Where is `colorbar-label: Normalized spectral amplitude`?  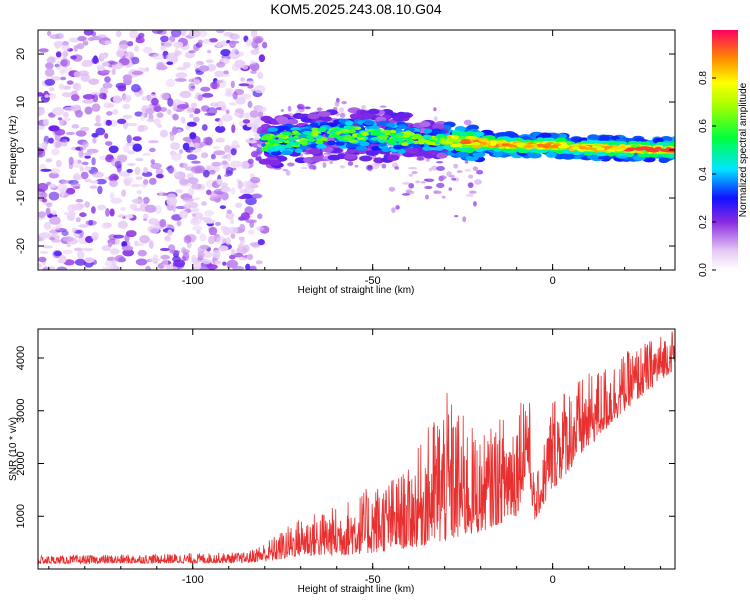 colorbar-label: Normalized spectral amplitude is located at coordinates (743, 149).